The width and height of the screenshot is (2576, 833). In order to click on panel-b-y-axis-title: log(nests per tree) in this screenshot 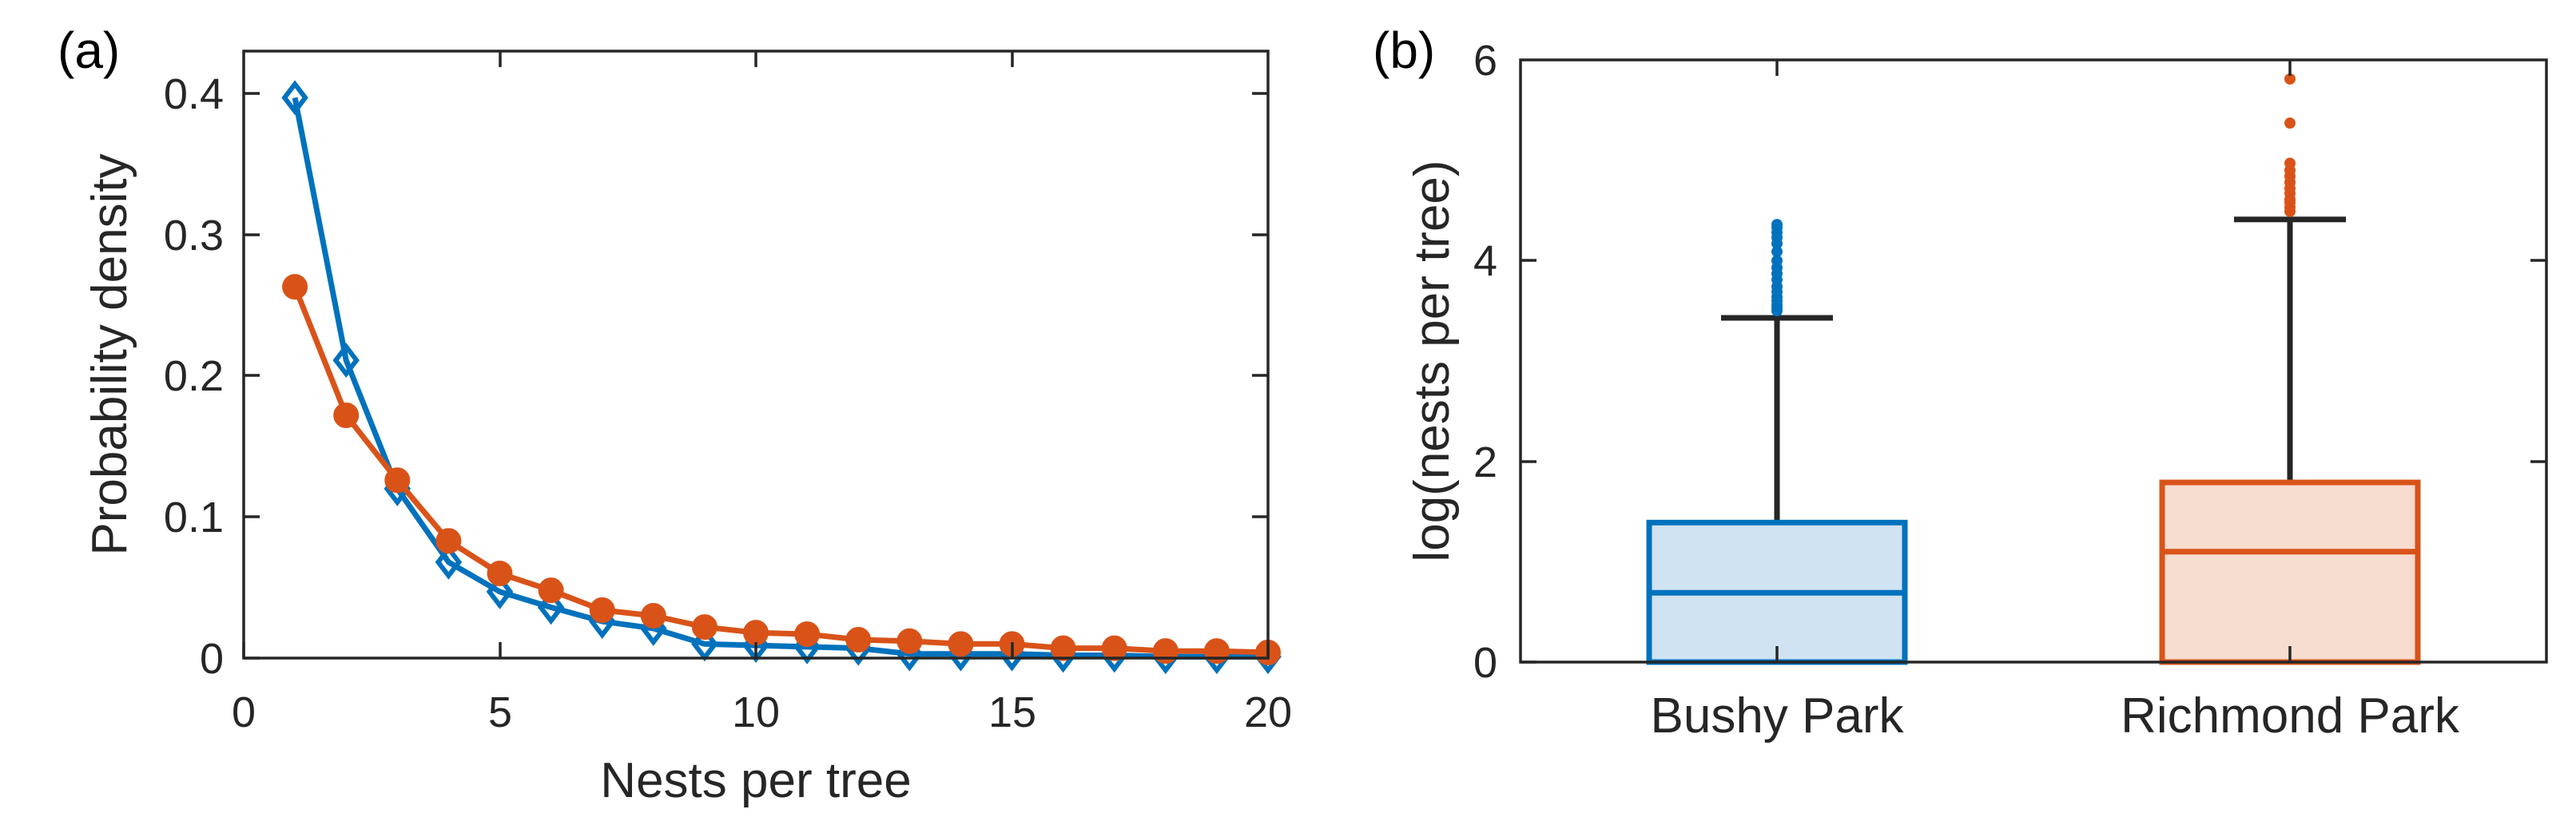, I will do `click(1432, 360)`.